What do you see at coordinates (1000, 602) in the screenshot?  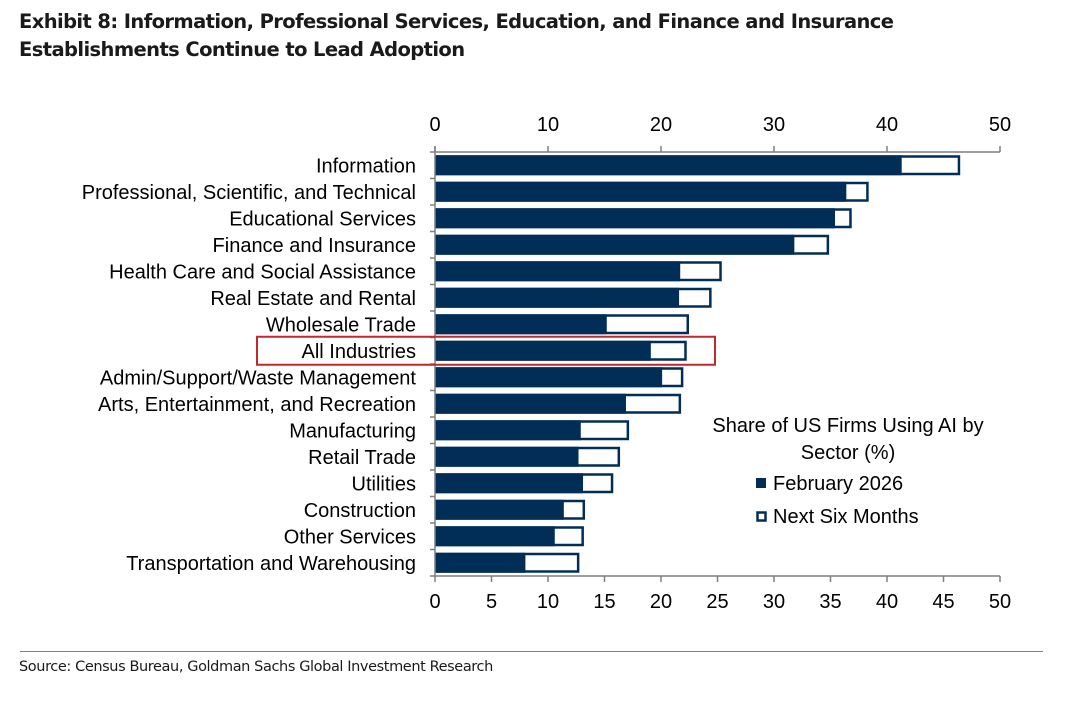 I see `bottom-axis-tick-label: 50` at bounding box center [1000, 602].